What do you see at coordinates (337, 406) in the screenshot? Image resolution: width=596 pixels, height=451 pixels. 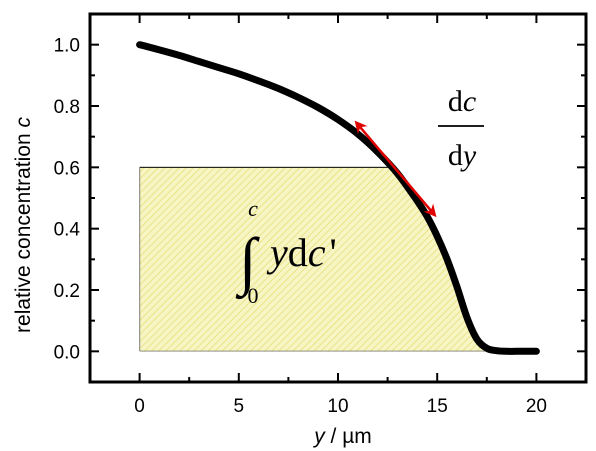 I see `x-tick-label: 10` at bounding box center [337, 406].